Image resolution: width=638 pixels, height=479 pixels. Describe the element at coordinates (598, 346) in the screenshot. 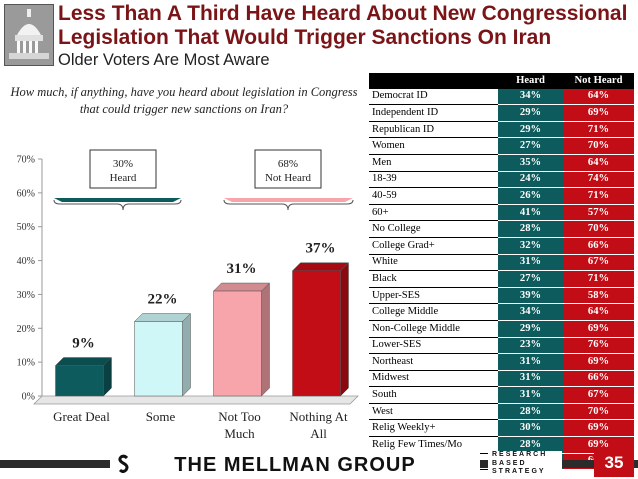

I see `not-heard-value: 76%` at that location.